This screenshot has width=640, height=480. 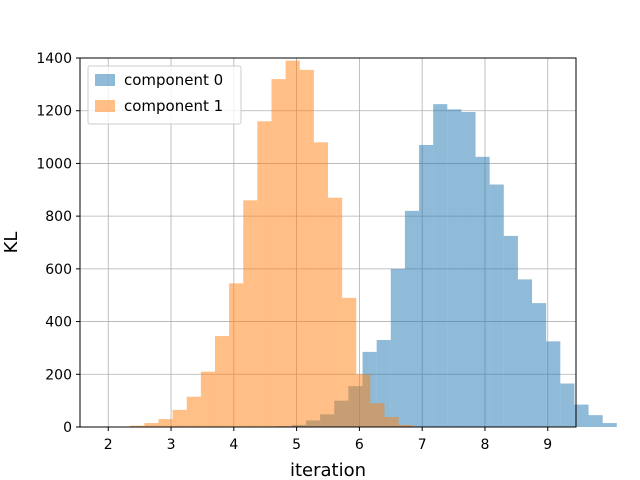 I want to click on x-tick-label: 4, so click(x=233, y=445).